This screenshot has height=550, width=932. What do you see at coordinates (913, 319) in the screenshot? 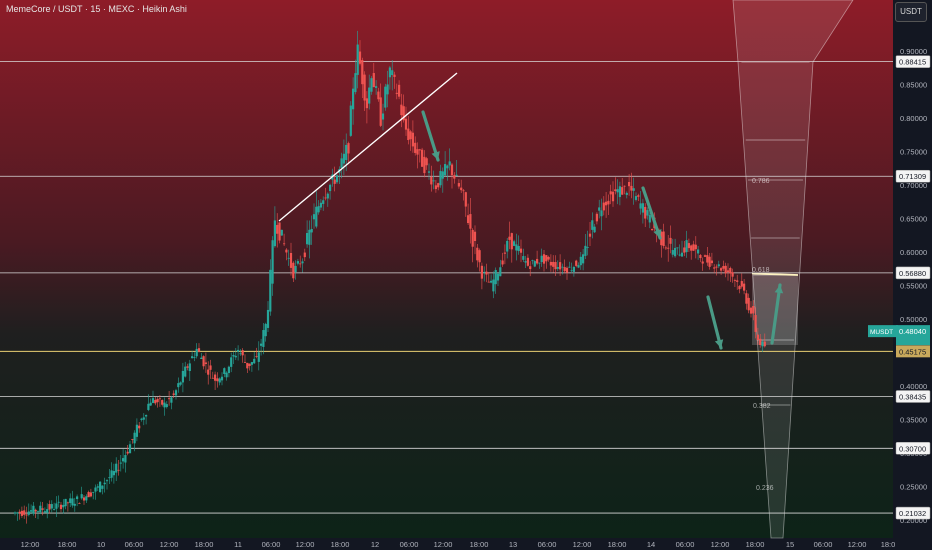
I see `price-tick-label: 0.50000` at bounding box center [913, 319].